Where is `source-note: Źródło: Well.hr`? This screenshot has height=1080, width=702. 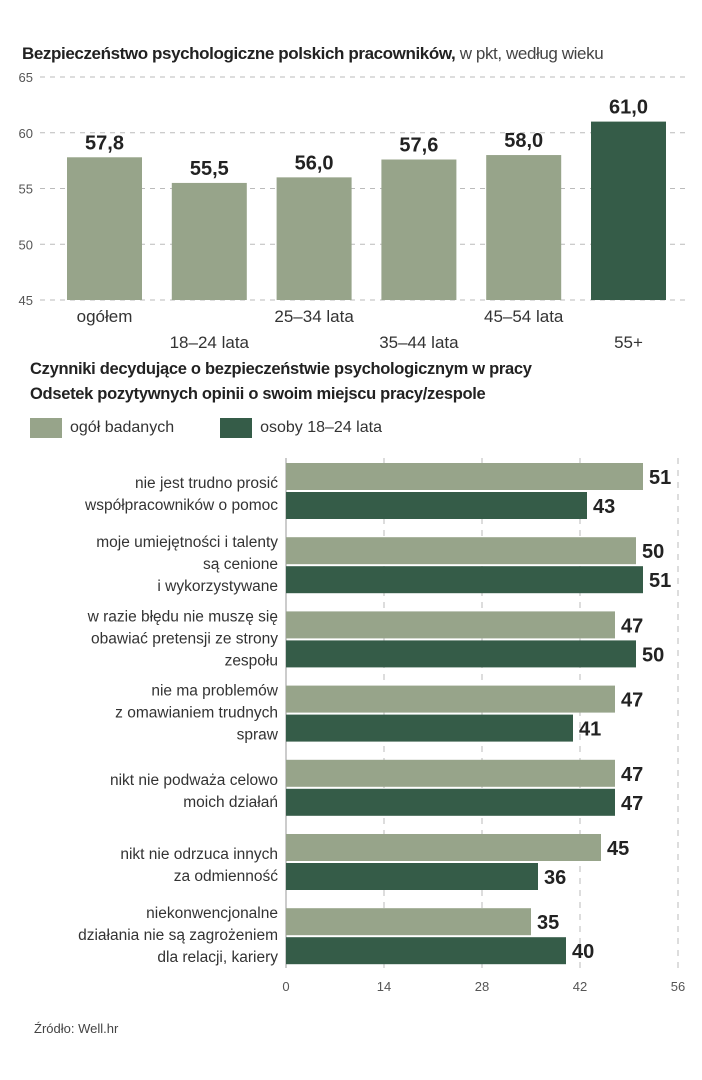
source-note: Źródło: Well.hr is located at coordinates (76, 1028).